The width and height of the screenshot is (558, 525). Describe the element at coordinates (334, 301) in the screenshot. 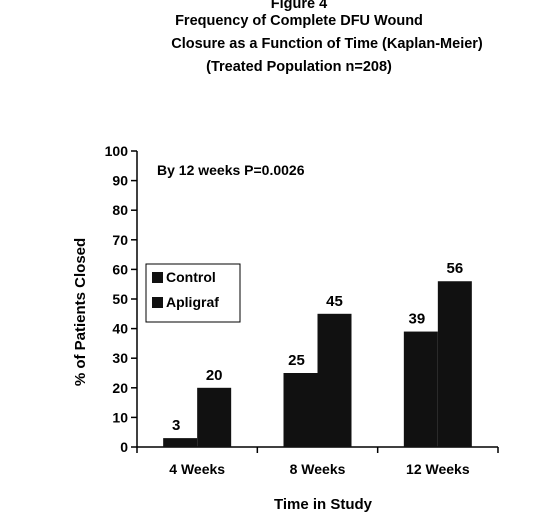

I see `bar-value-label: 45` at that location.